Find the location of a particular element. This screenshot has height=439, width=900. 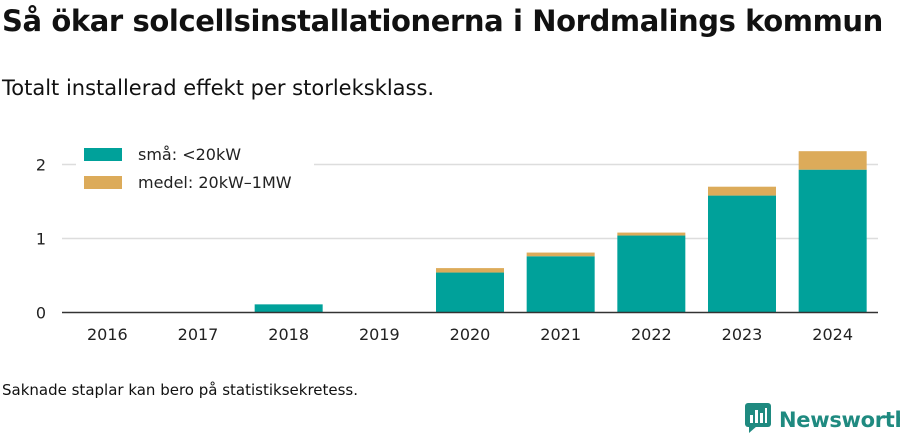

brand-logo: Newsworthy is located at coordinates (822, 420).